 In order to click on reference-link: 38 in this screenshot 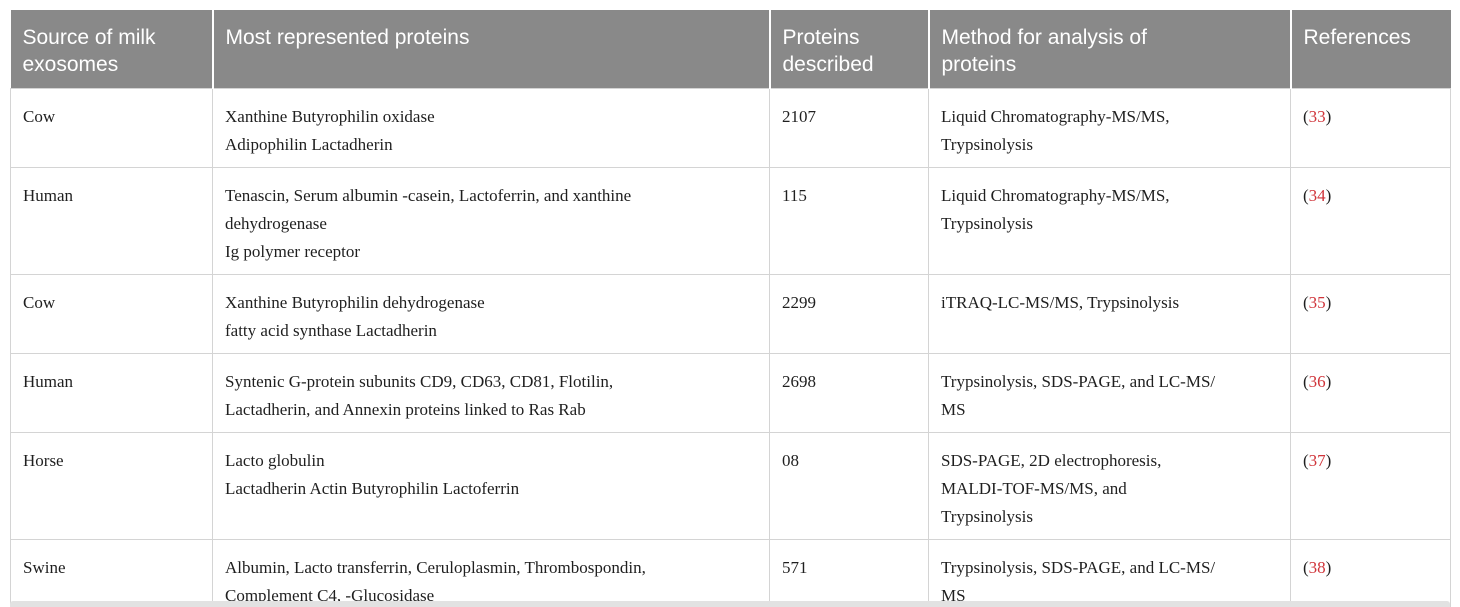, I will do `click(1317, 567)`.